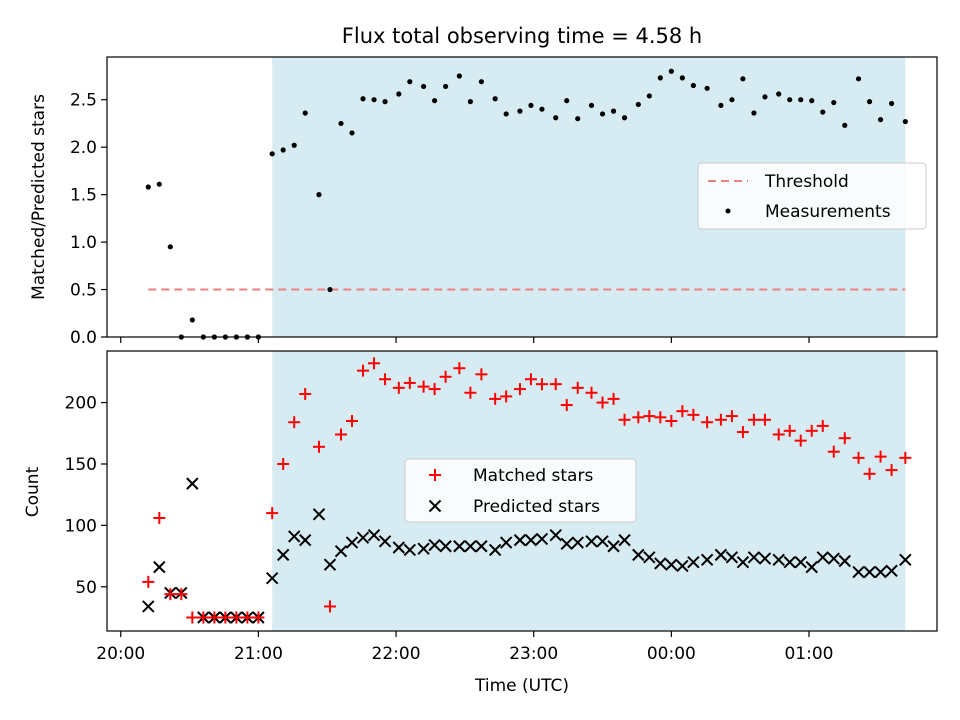  I want to click on bottom-x-tick-label-3: 23:00, so click(533, 654).